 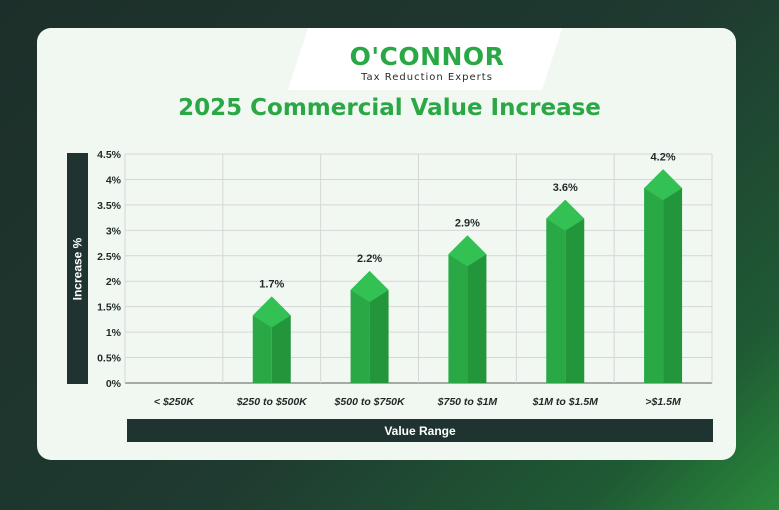 I want to click on x-tick-label: $500 to $750K, so click(x=370, y=402).